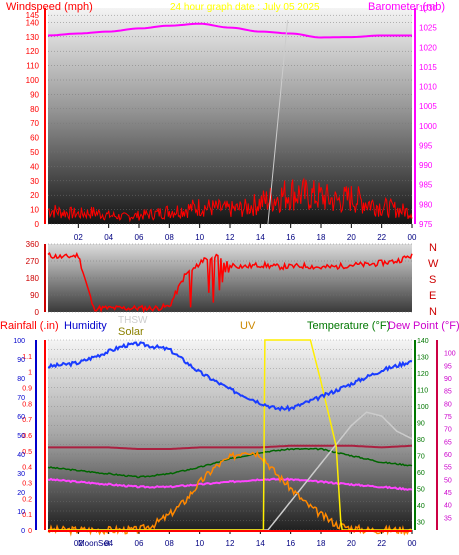  I want to click on solar-label: Solar, so click(131, 332).